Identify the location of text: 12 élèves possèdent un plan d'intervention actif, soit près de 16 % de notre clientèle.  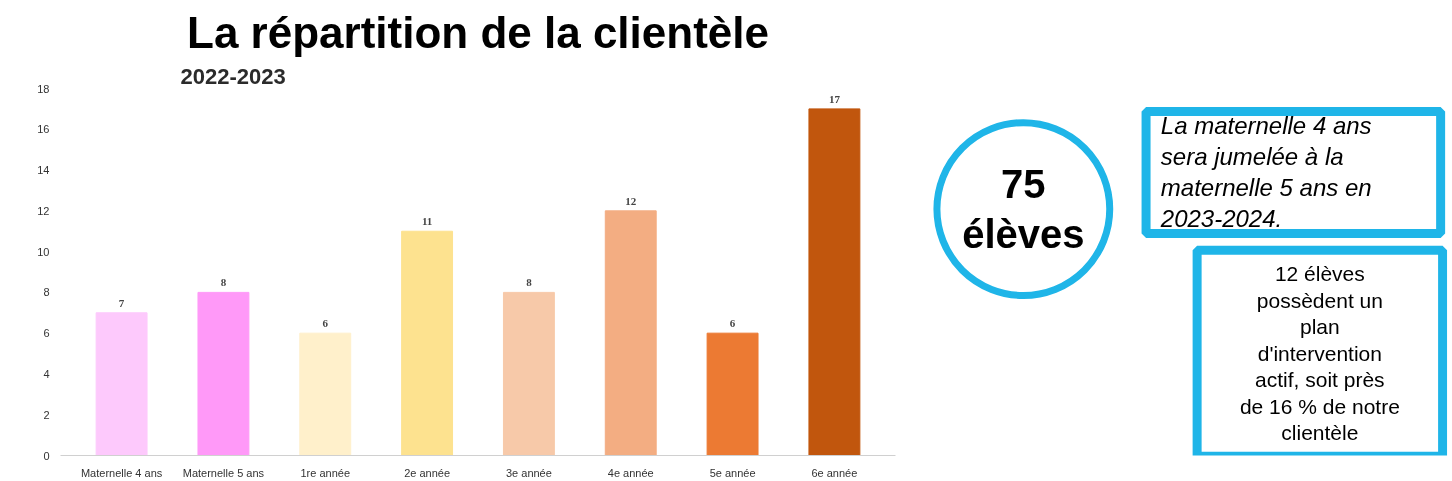
(1319, 353).